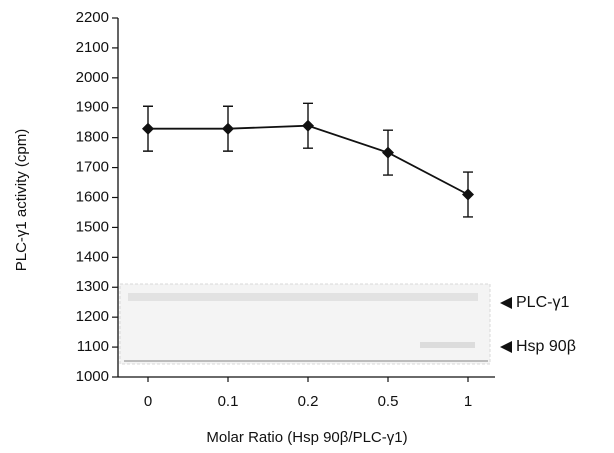 This screenshot has width=614, height=453. Describe the element at coordinates (92, 376) in the screenshot. I see `y-tick-label: 1000` at that location.